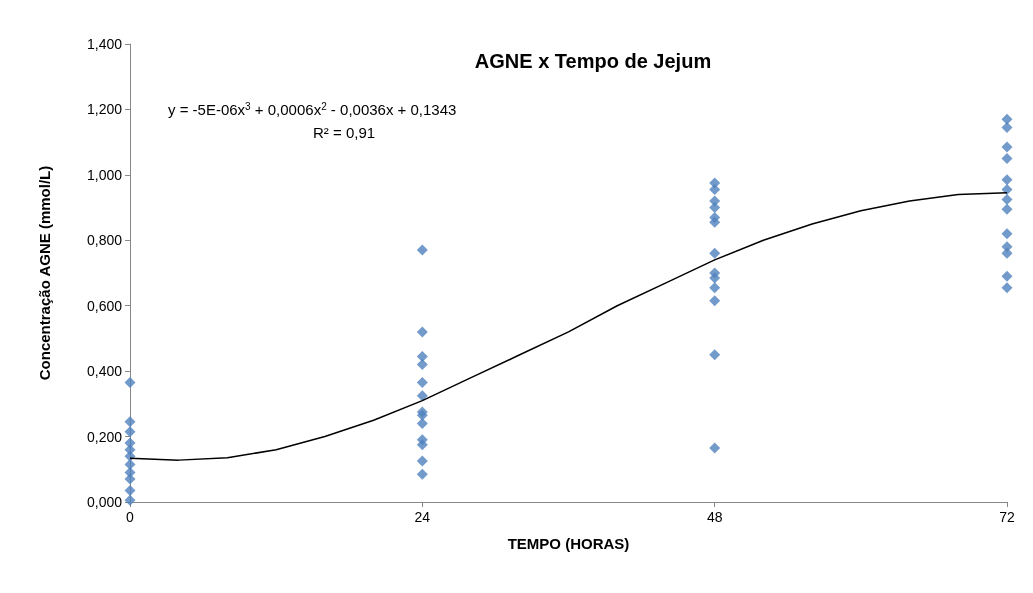 This screenshot has height=593, width=1033. Describe the element at coordinates (568, 543) in the screenshot. I see `x-axis-title: TEMPO (HORAS)` at that location.